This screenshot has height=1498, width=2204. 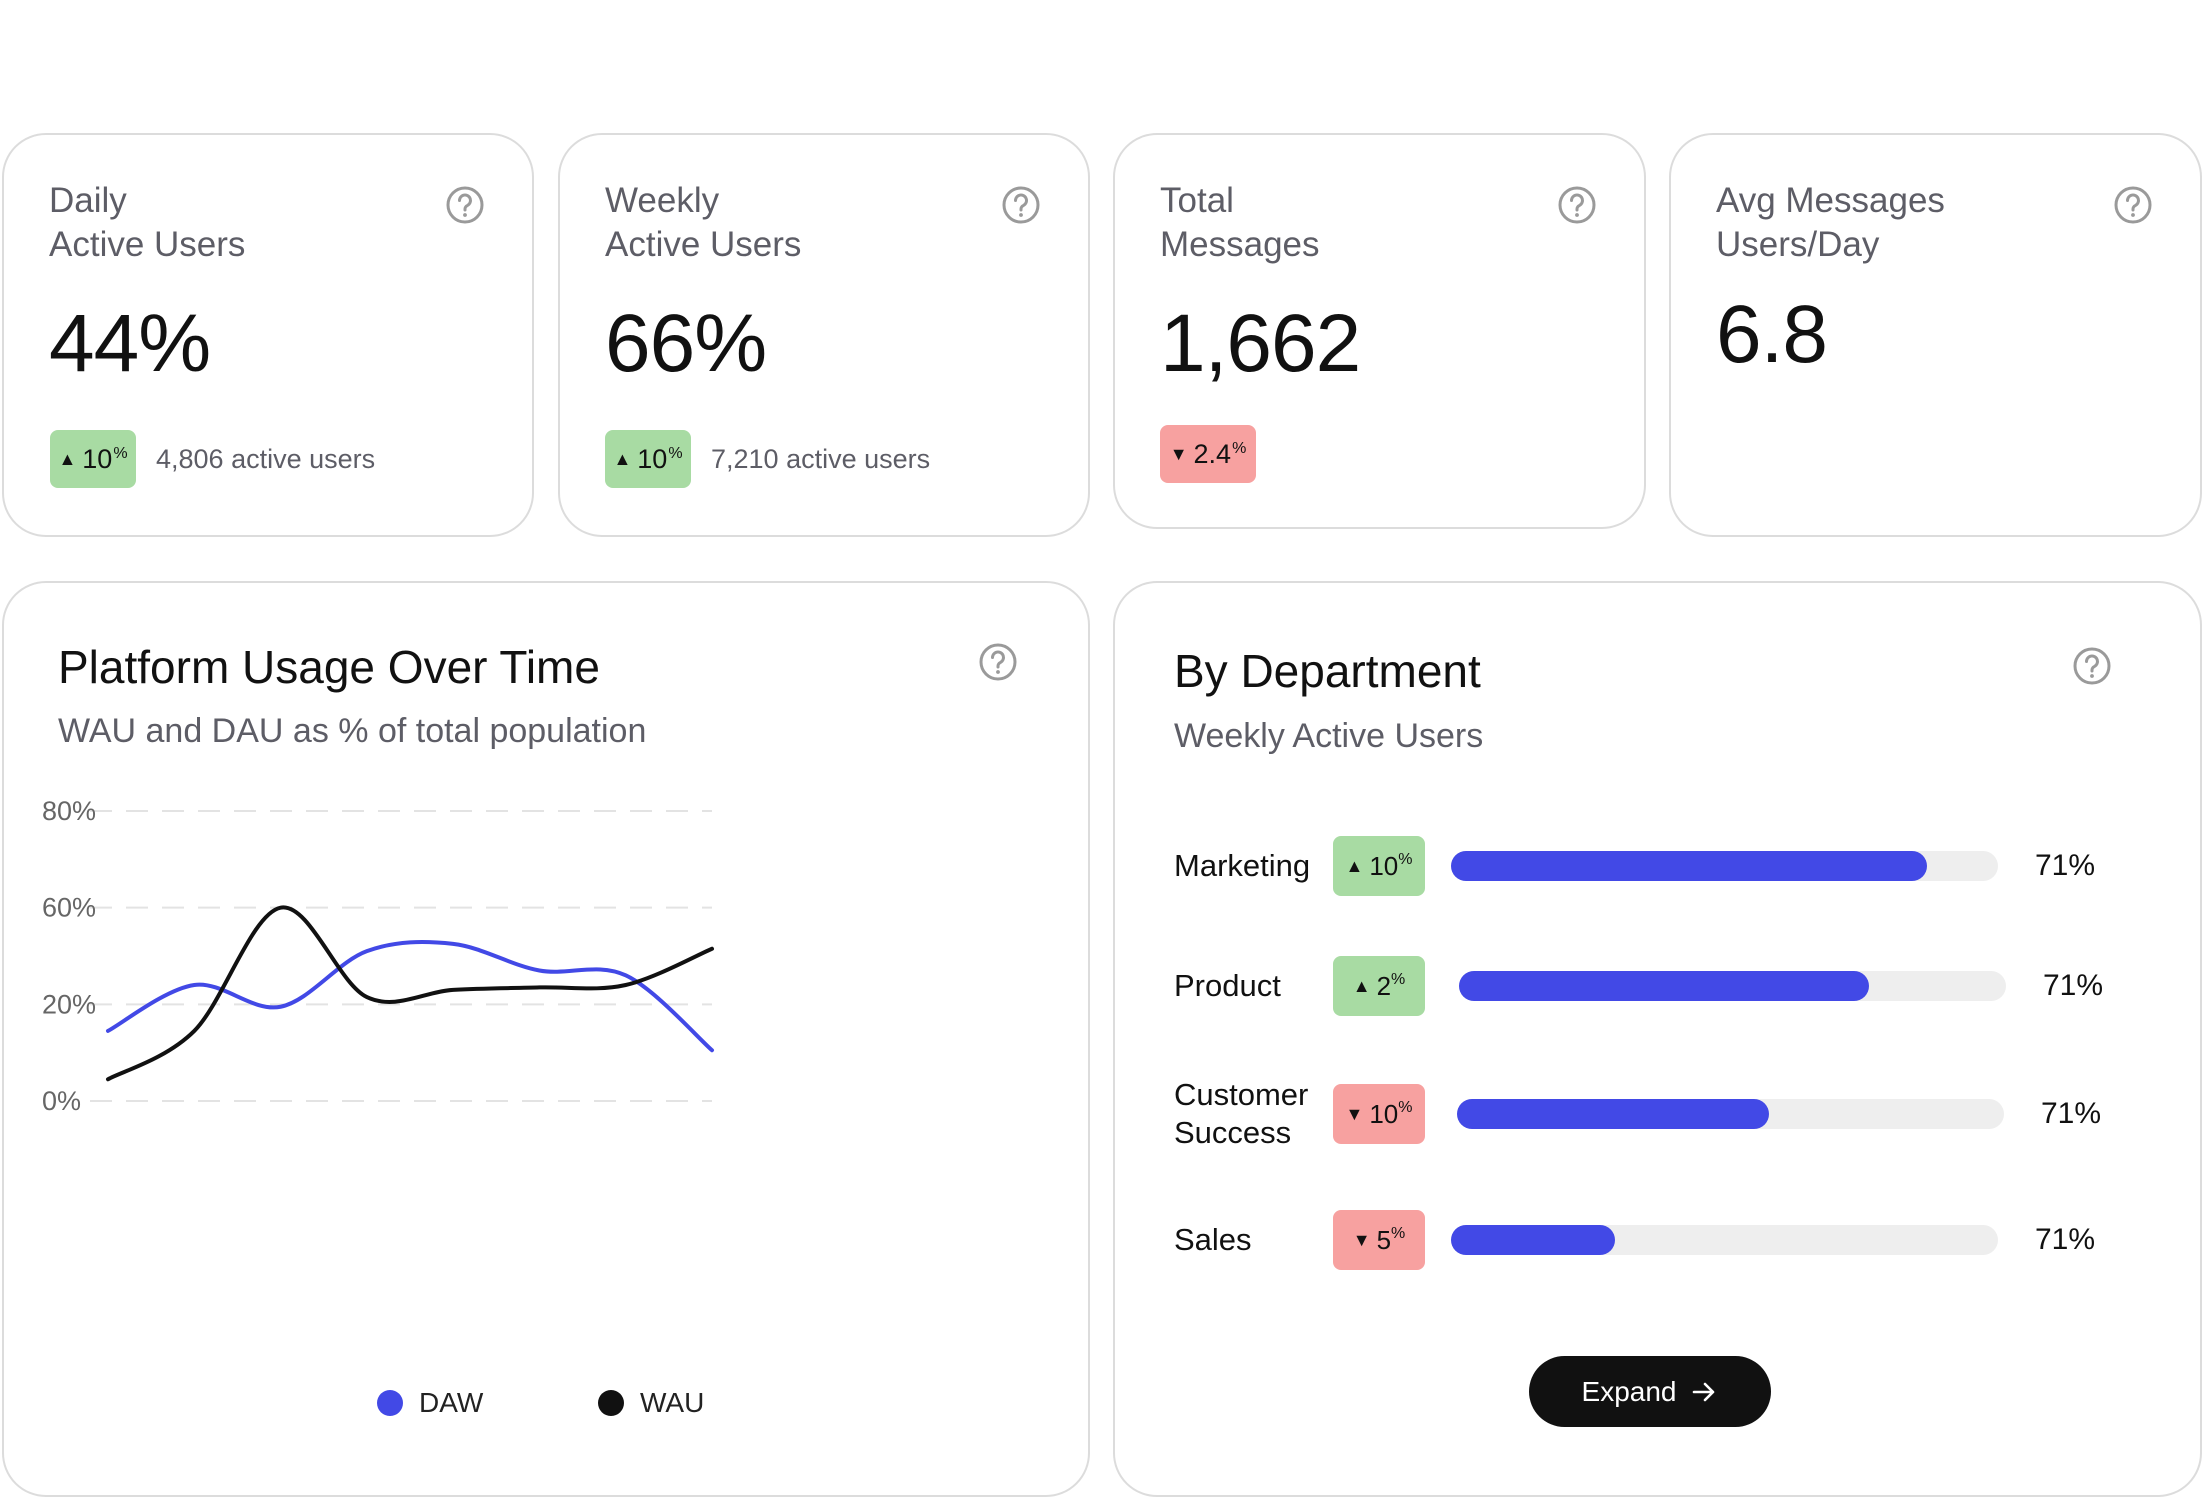 What do you see at coordinates (1384, 985) in the screenshot?
I see `badge-value: 2` at bounding box center [1384, 985].